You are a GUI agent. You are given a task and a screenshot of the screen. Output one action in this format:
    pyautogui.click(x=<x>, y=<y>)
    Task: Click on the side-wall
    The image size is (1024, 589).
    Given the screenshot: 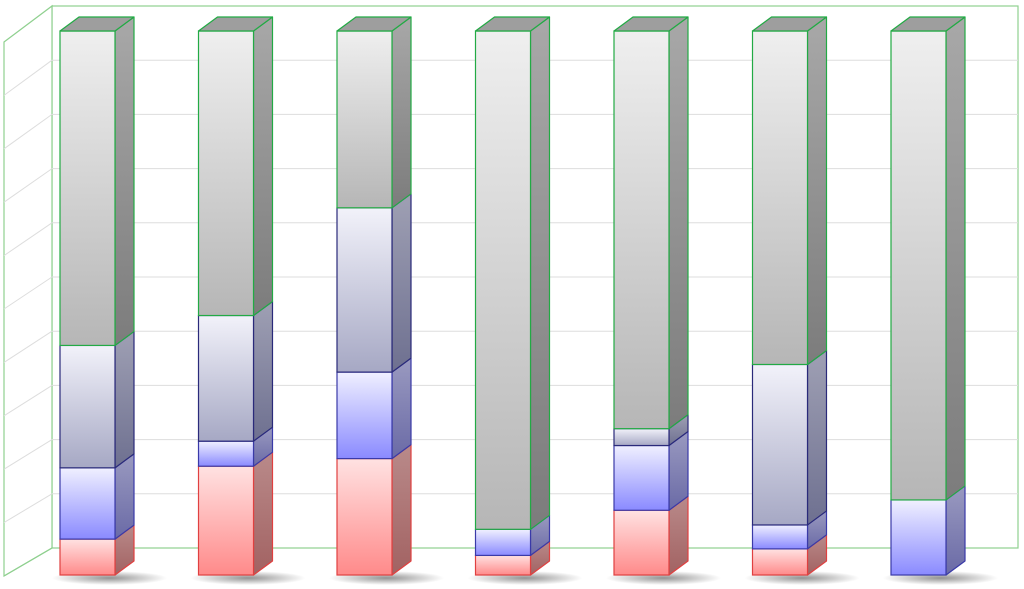 What is the action you would take?
    pyautogui.click(x=28, y=291)
    